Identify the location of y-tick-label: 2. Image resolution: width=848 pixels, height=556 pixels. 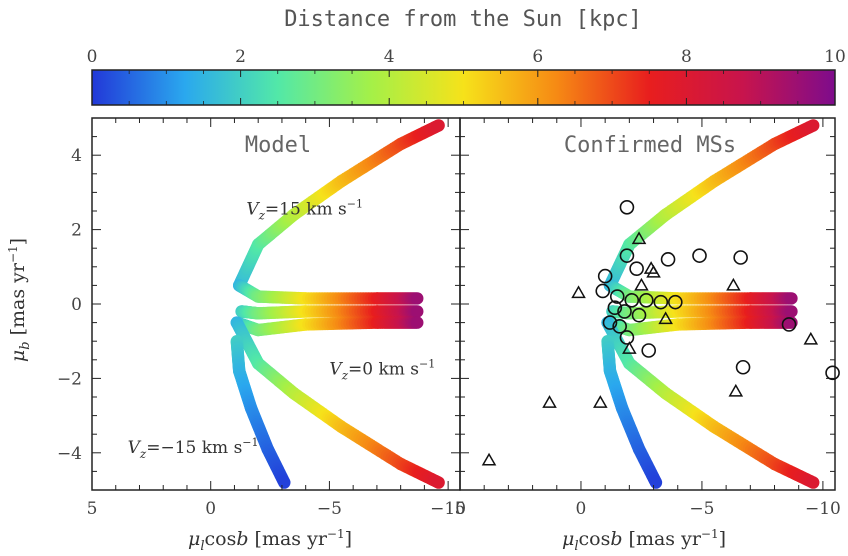
(76, 231).